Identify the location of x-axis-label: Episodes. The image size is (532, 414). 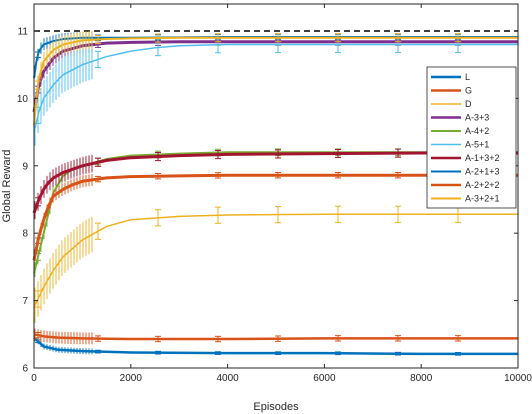
(276, 407).